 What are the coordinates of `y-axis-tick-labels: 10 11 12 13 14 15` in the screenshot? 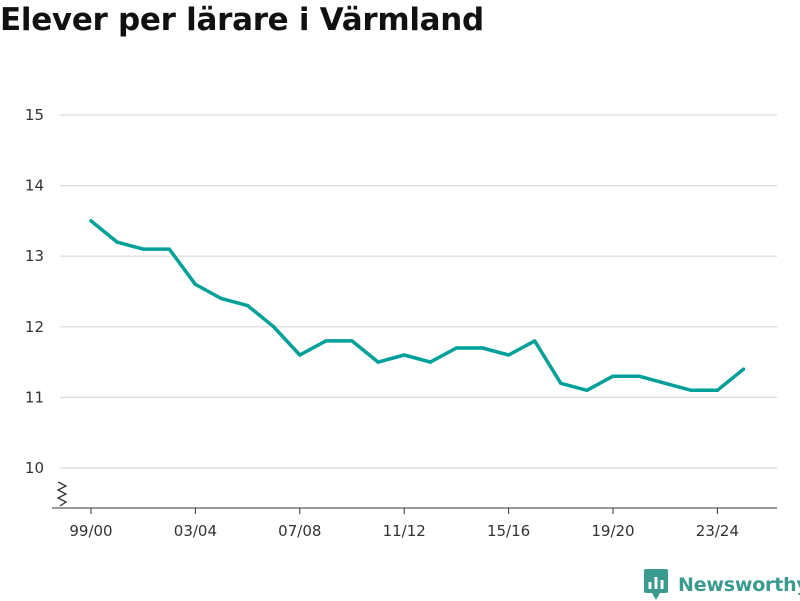 It's located at (34, 291).